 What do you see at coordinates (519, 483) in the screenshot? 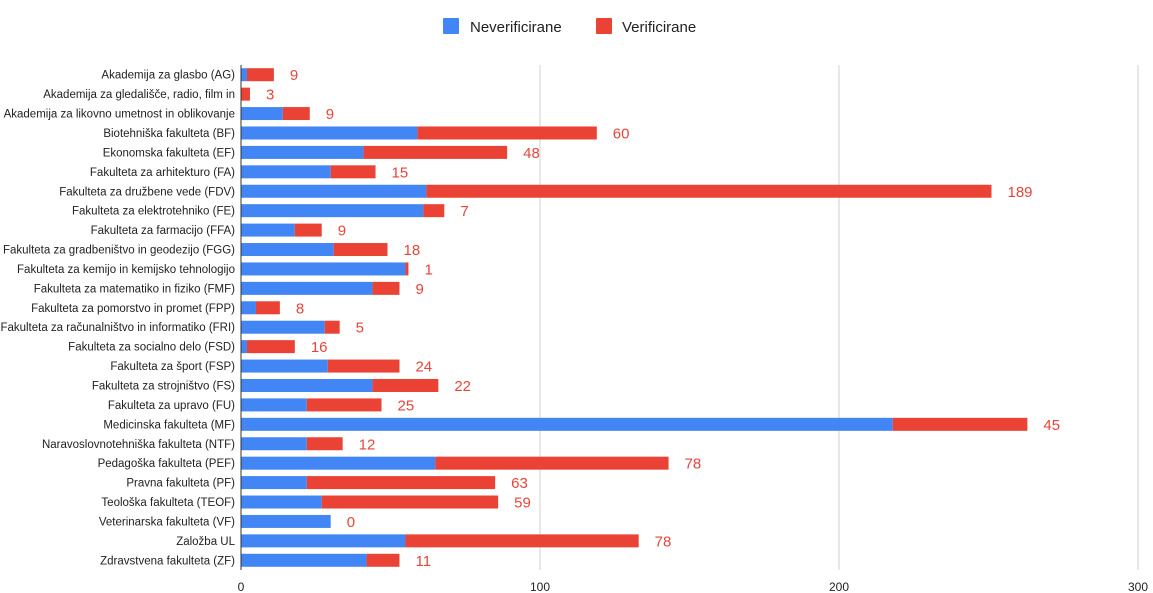
I see `data-label: 63` at bounding box center [519, 483].